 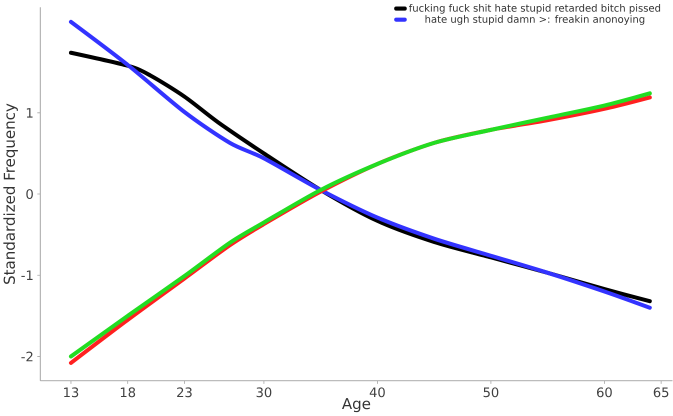 What do you see at coordinates (29, 194) in the screenshot?
I see `y-tick-label: 0` at bounding box center [29, 194].